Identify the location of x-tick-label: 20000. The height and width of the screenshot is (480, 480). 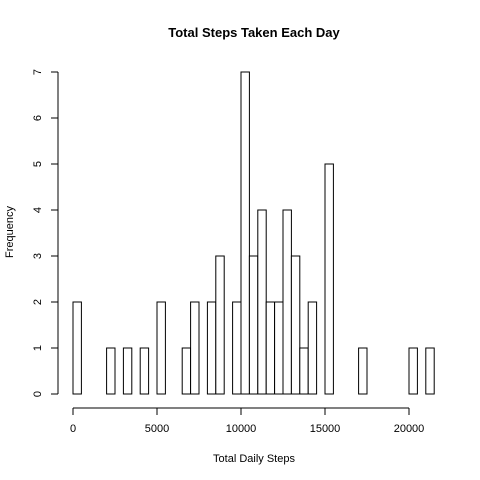
(409, 429).